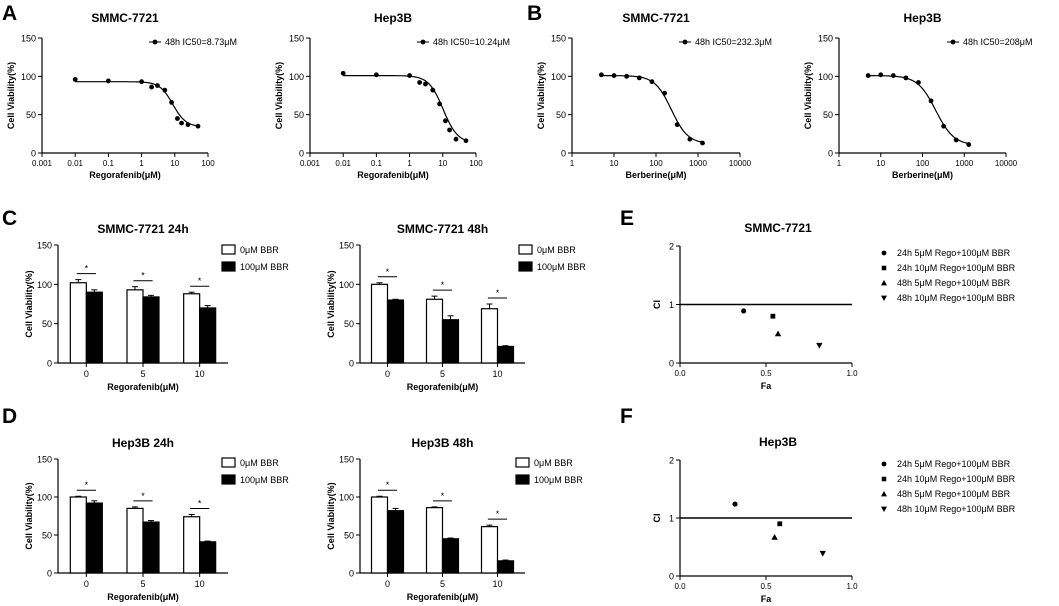  Describe the element at coordinates (778, 228) in the screenshot. I see `chart-title: SMMC-7721` at that location.